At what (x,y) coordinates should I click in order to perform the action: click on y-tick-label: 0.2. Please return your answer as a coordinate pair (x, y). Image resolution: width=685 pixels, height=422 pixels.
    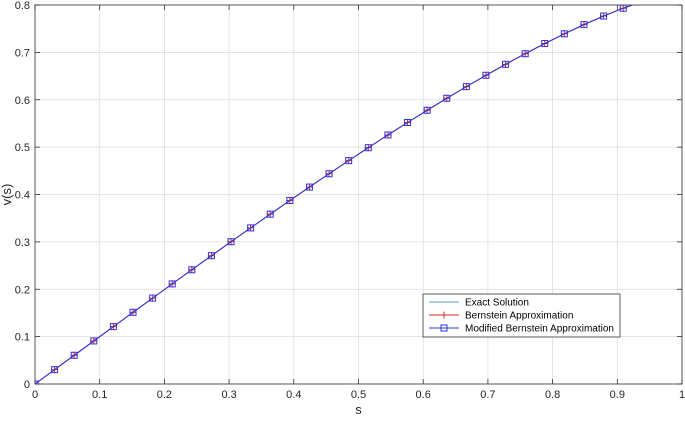
    Looking at the image, I should click on (22, 290).